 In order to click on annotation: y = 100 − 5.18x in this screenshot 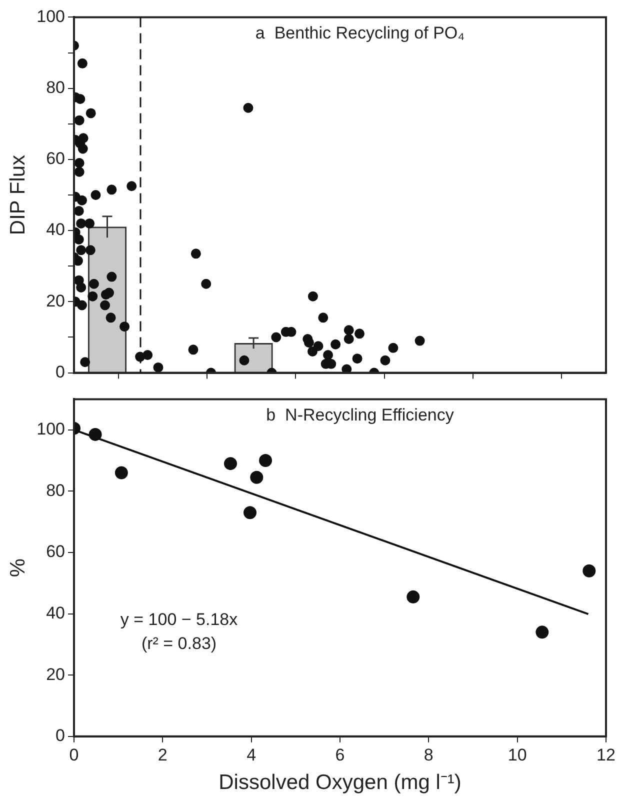, I will do `click(179, 619)`.